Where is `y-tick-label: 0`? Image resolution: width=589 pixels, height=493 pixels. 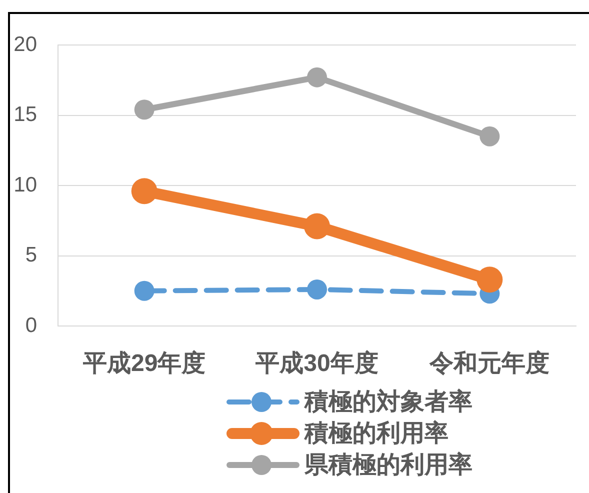
y-tick-label: 0 is located at coordinates (31, 325).